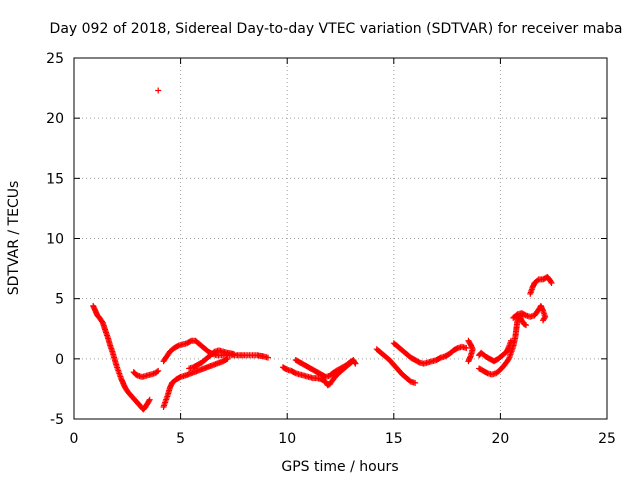  Describe the element at coordinates (59, 300) in the screenshot. I see `y-tick-label: 5` at that location.